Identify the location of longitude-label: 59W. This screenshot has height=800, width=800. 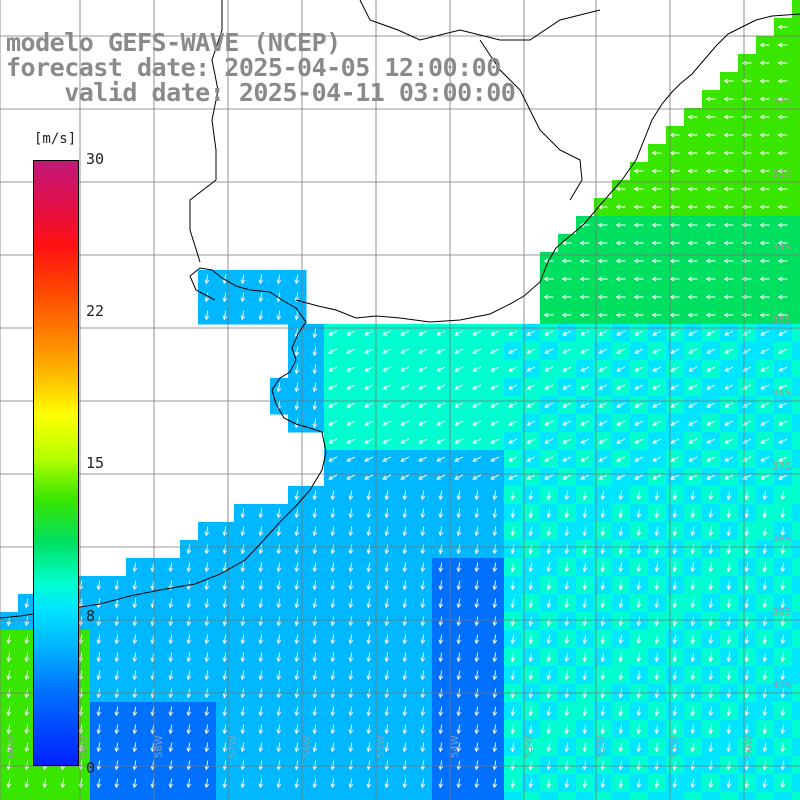
(85, 746).